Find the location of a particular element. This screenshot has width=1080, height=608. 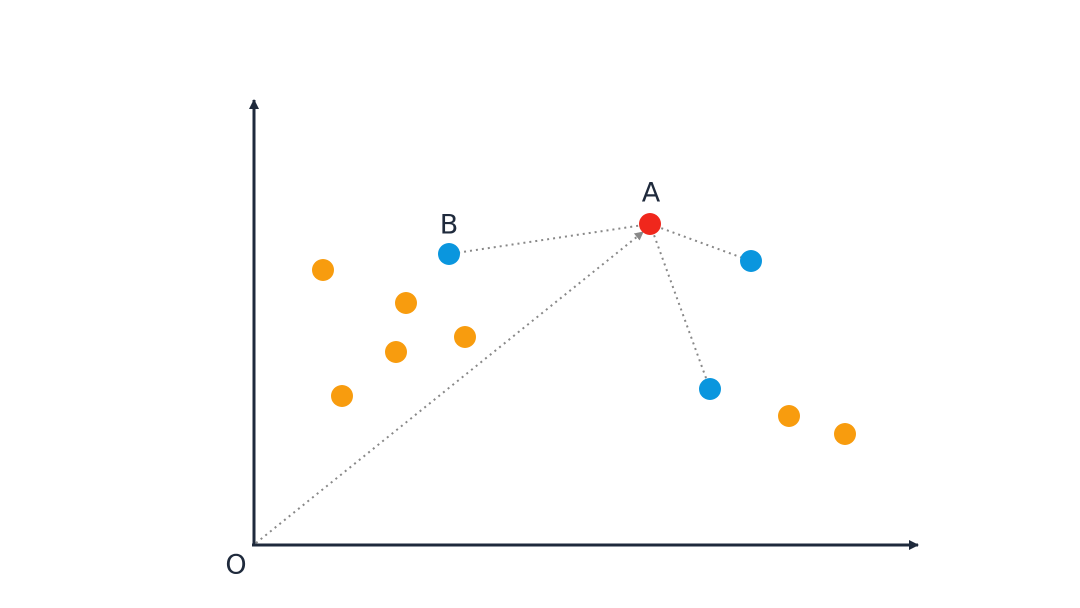

point-b is located at coordinates (449, 254).